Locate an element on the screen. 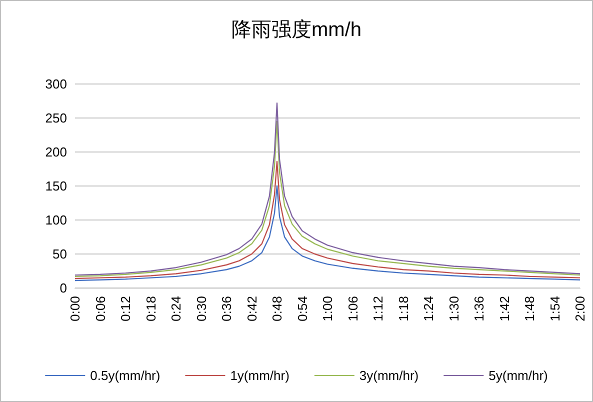  y-tick-label: 150 is located at coordinates (56, 186).